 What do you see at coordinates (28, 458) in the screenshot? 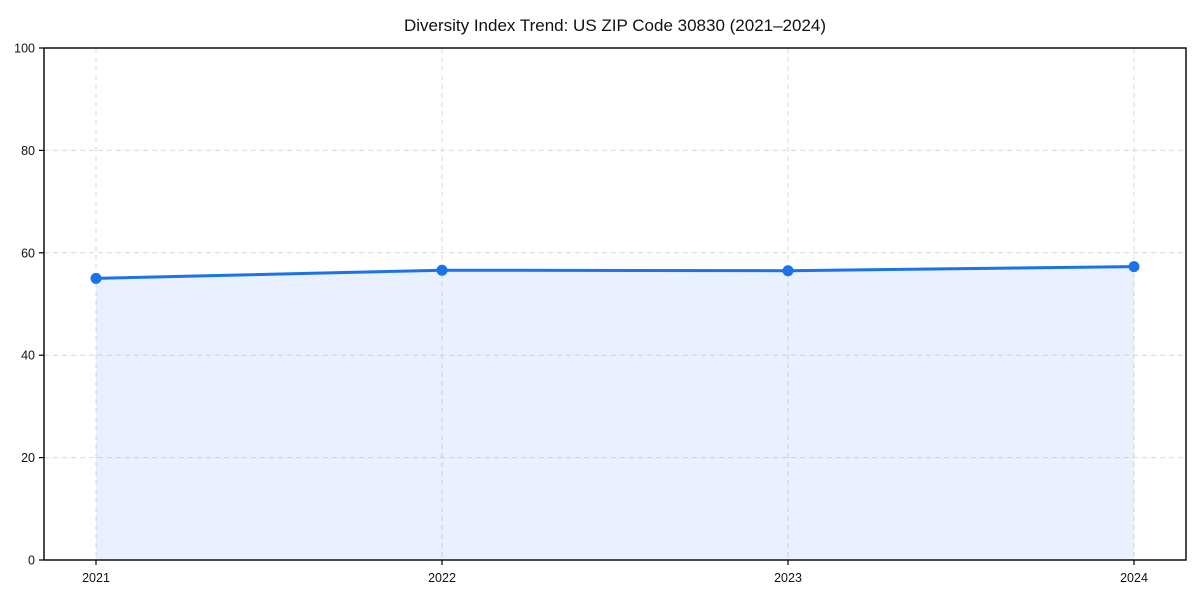
I see `y-tick-label: 20` at bounding box center [28, 458].